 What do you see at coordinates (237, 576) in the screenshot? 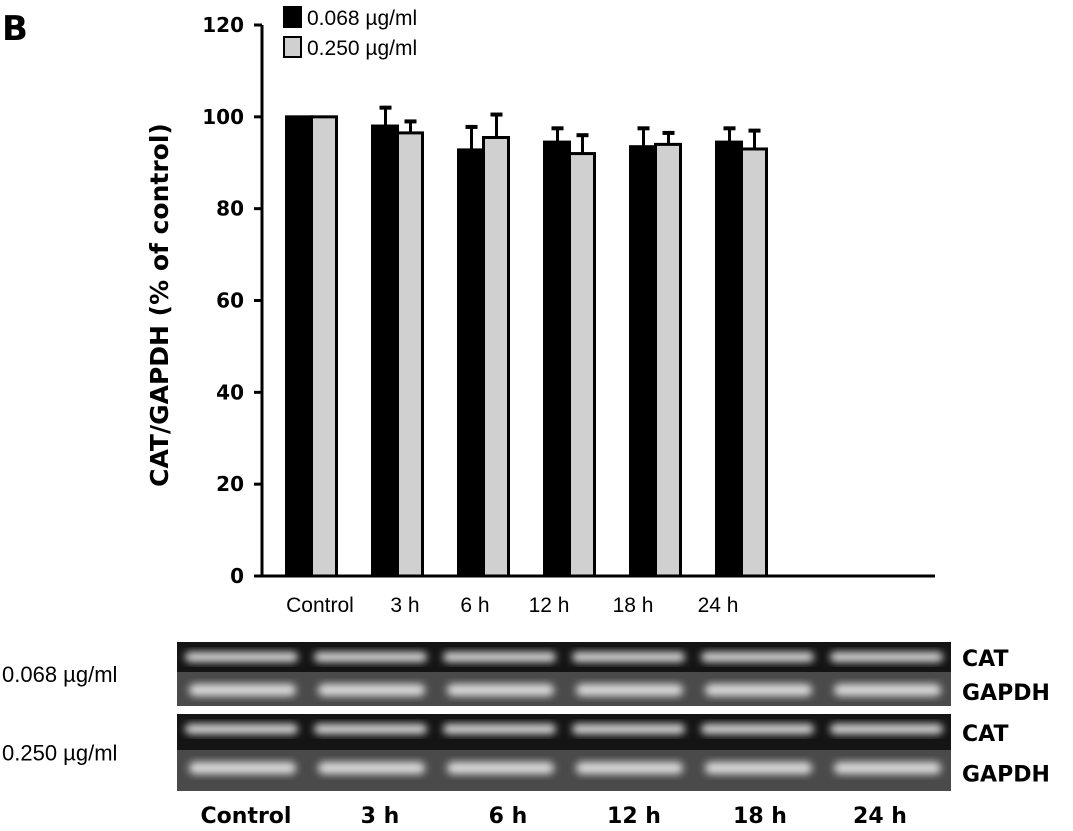
I see `y-tick-label: 0` at bounding box center [237, 576].